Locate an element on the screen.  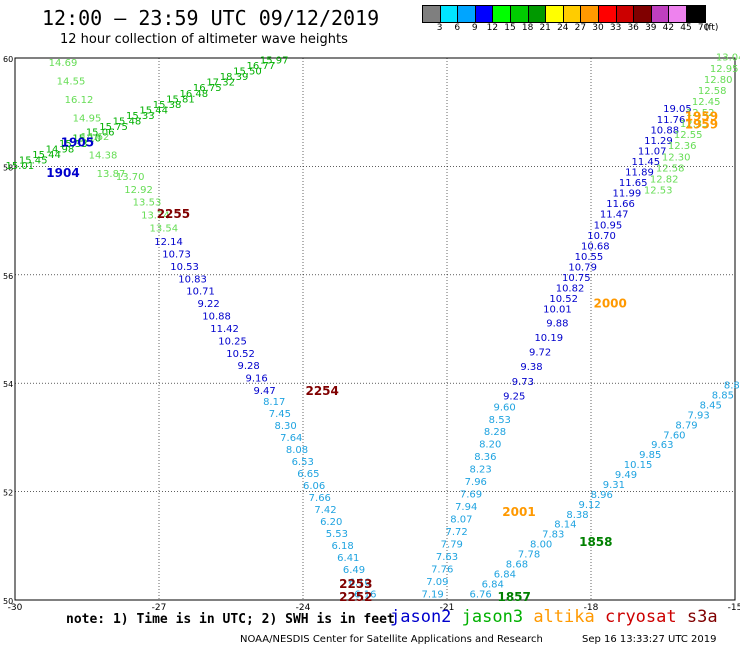
wave-height-value: 9.88 is located at coordinates (557, 323).